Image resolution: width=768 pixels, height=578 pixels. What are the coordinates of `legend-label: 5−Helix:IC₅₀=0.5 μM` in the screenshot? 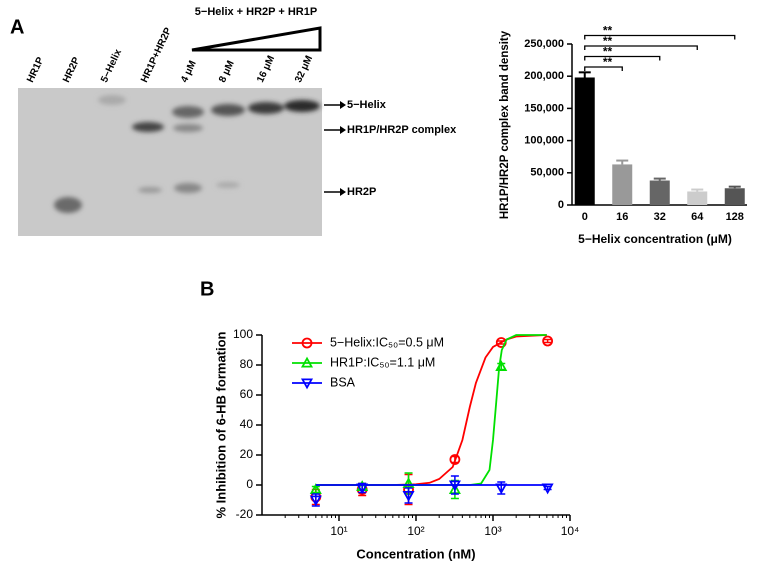 It's located at (387, 342).